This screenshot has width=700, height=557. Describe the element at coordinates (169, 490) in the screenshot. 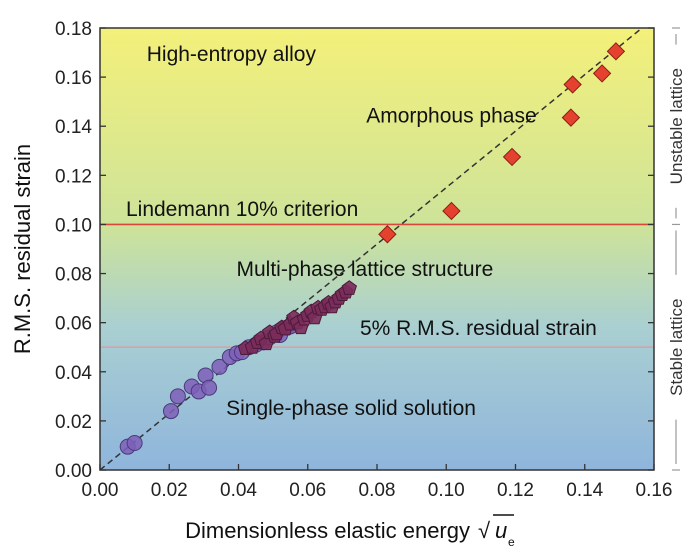

I see `x-tick-label: 0.02` at that location.